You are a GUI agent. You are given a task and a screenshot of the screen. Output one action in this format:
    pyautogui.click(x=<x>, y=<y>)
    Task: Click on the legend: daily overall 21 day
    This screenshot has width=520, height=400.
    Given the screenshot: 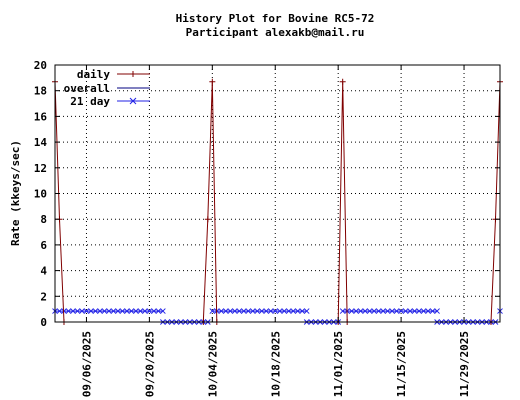 What is the action you would take?
    pyautogui.click(x=107, y=88)
    